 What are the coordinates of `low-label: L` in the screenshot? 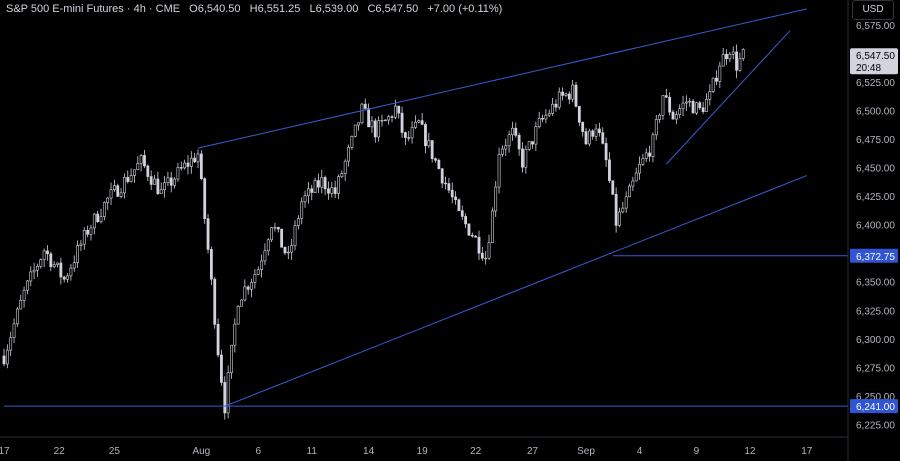 It's located at (312, 9).